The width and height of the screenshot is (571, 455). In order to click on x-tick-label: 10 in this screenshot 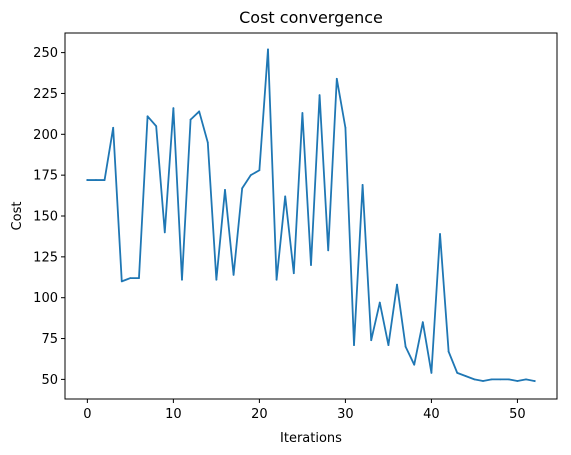, I will do `click(173, 414)`.